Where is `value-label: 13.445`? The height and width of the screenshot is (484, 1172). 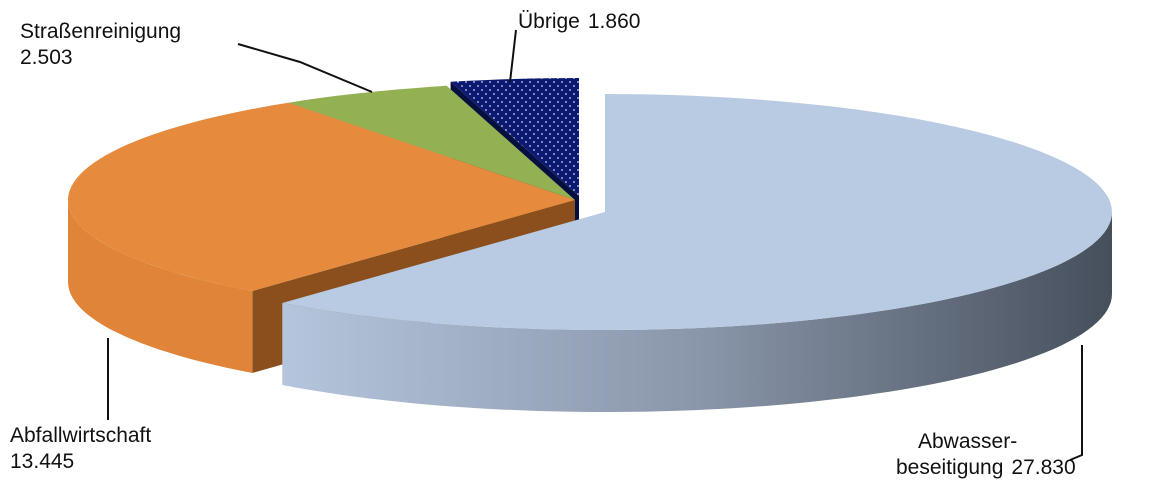 value-label: 13.445 is located at coordinates (42, 461).